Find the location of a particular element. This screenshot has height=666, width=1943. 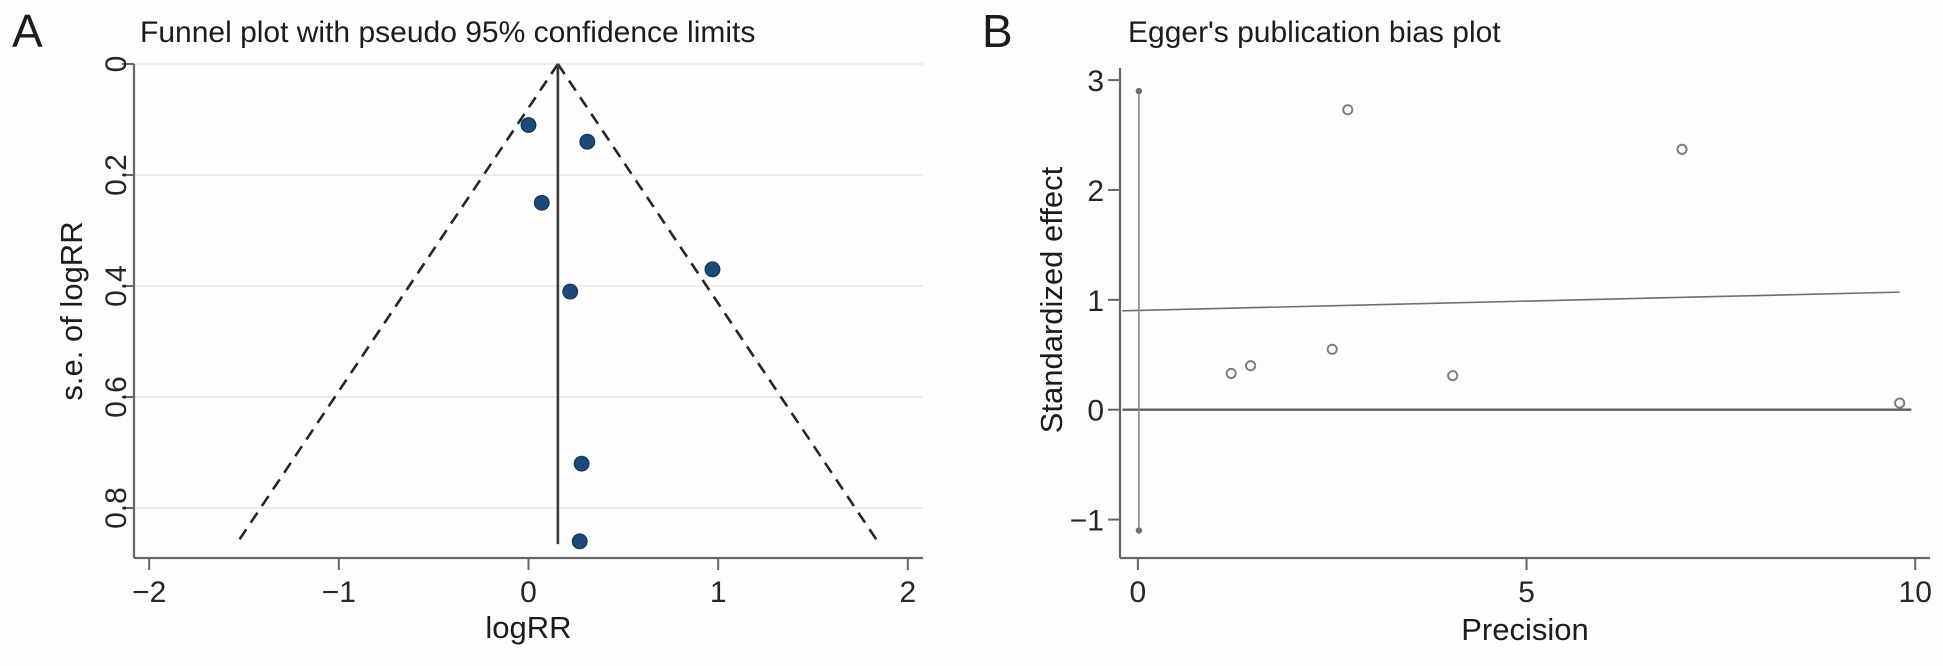

funnel-limit-left-dashed-line is located at coordinates (396, 304).